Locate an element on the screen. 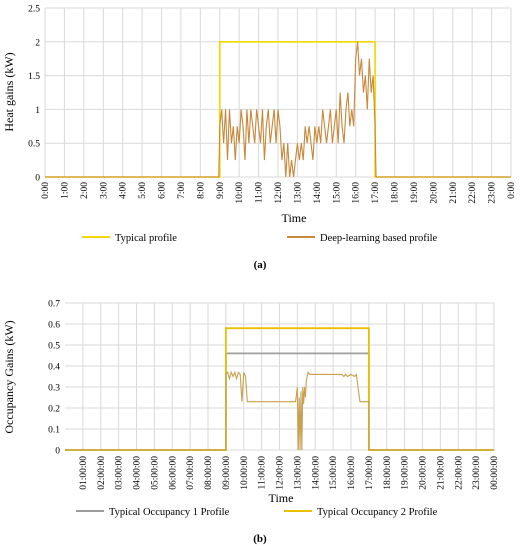 The image size is (521, 550). x-tick-label: 4:00 is located at coordinates (124, 190).